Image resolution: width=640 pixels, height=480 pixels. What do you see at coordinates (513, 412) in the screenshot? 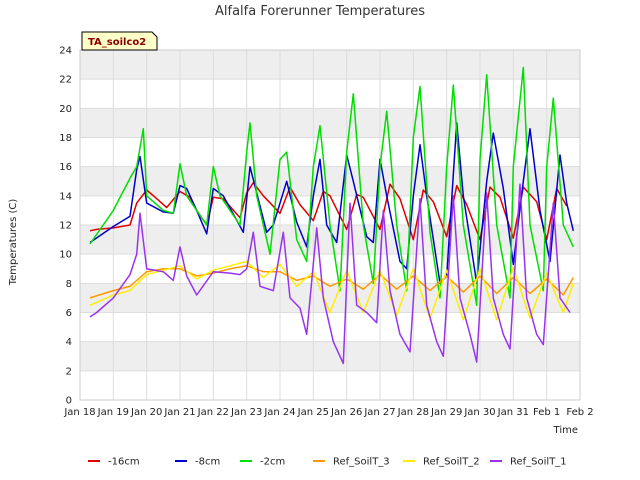
I see `x-tick-label: Jan 31` at bounding box center [513, 412].